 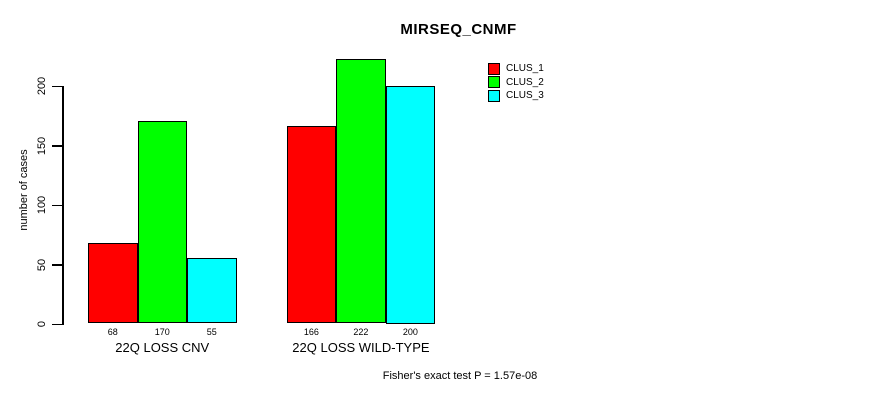 I want to click on y-tick-label: 150, so click(x=42, y=145).